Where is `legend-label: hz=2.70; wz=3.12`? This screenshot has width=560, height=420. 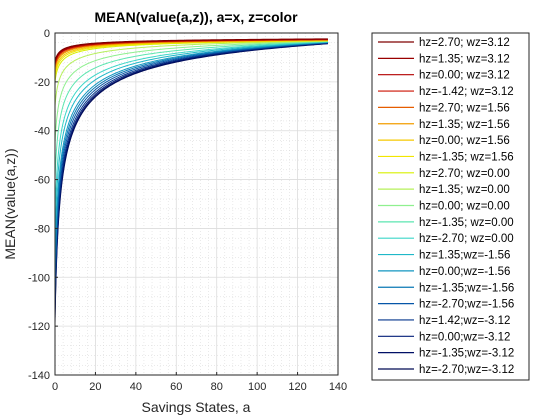 legend-label: hz=2.70; wz=3.12 is located at coordinates (464, 43).